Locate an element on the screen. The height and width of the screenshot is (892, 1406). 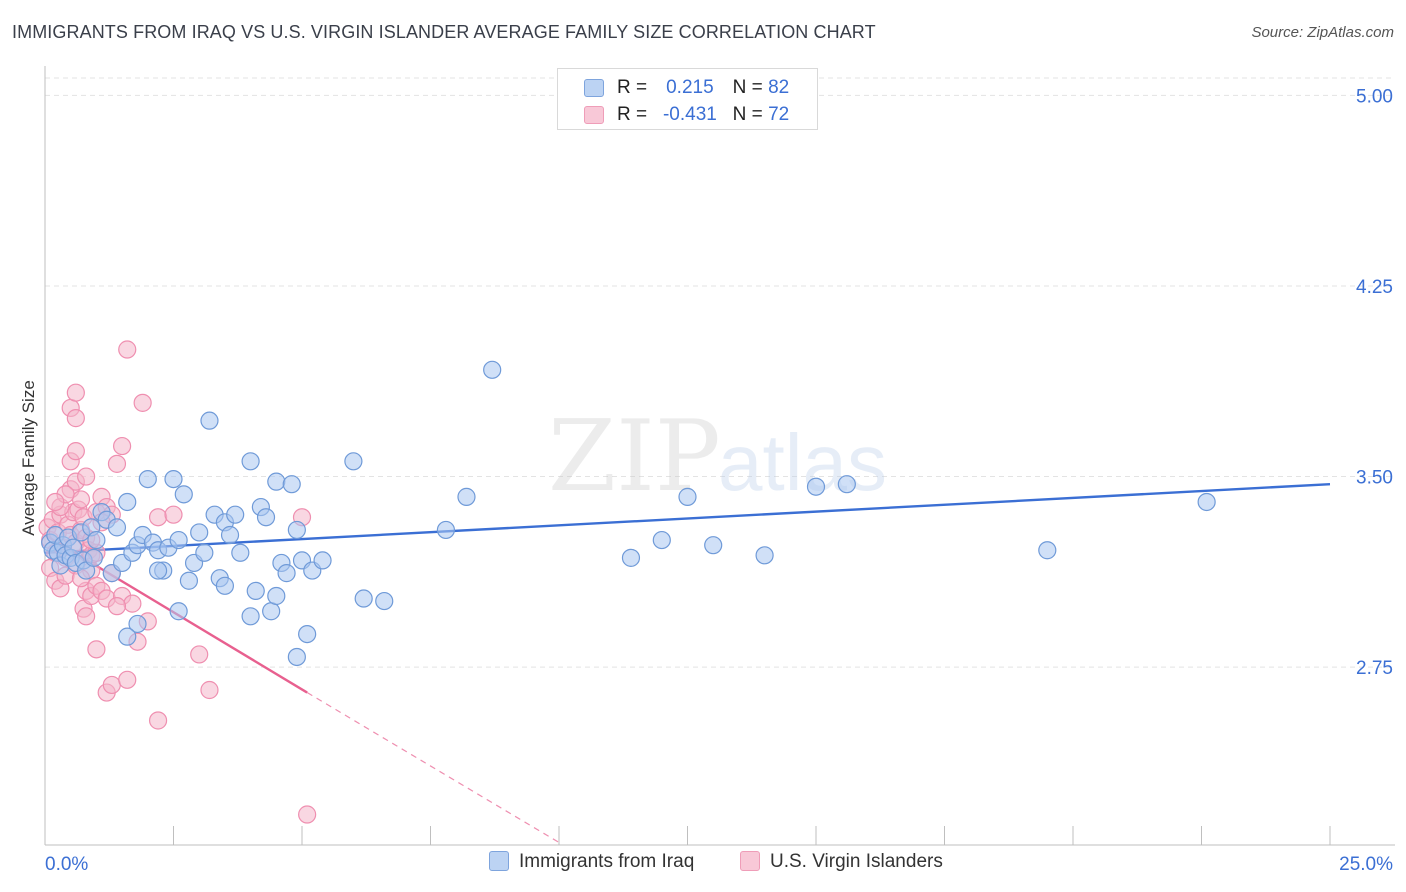
virgin-islander-trend-extension is located at coordinates (433, 767).